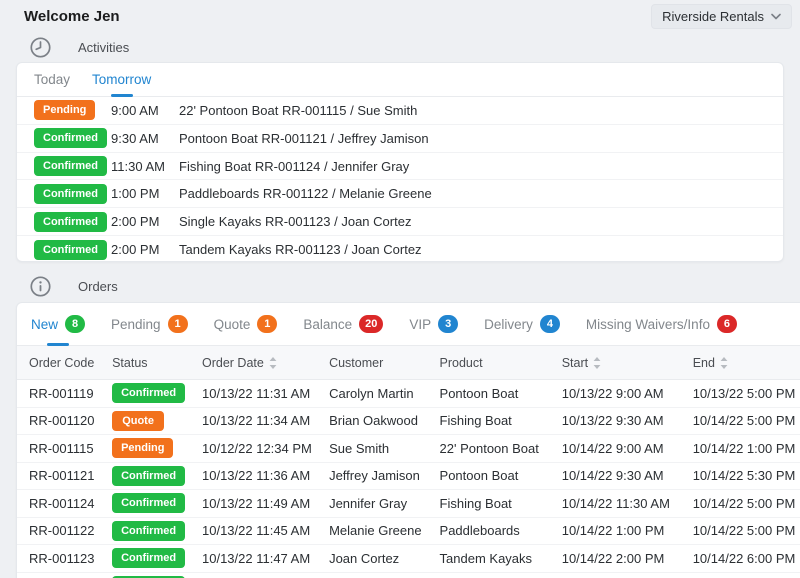 This screenshot has width=800, height=578. What do you see at coordinates (434, 324) in the screenshot?
I see `orders-tab-vip: VIP 3` at bounding box center [434, 324].